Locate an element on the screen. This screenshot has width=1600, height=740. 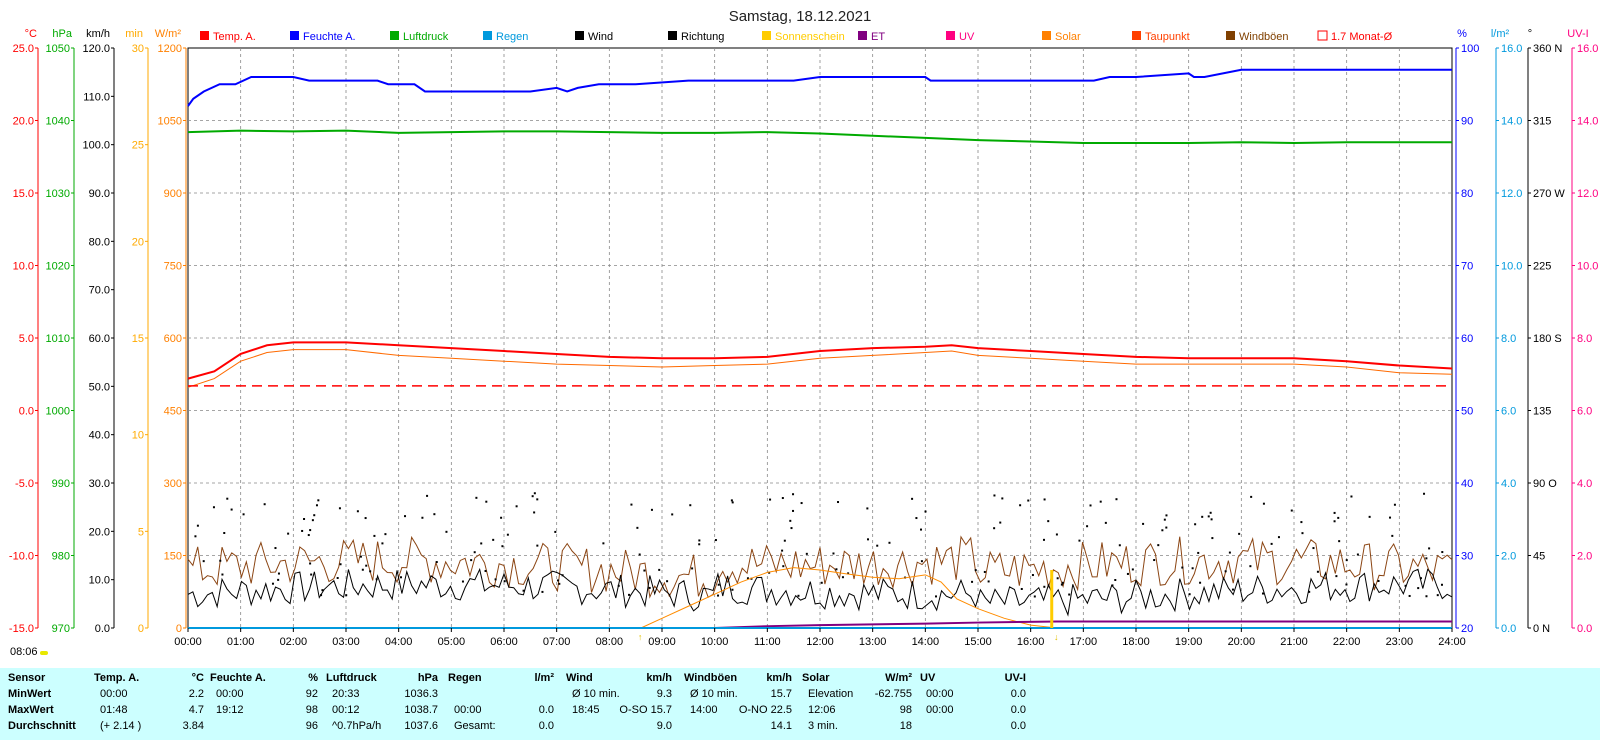
legend-label: Taupunkt is located at coordinates (1167, 37).